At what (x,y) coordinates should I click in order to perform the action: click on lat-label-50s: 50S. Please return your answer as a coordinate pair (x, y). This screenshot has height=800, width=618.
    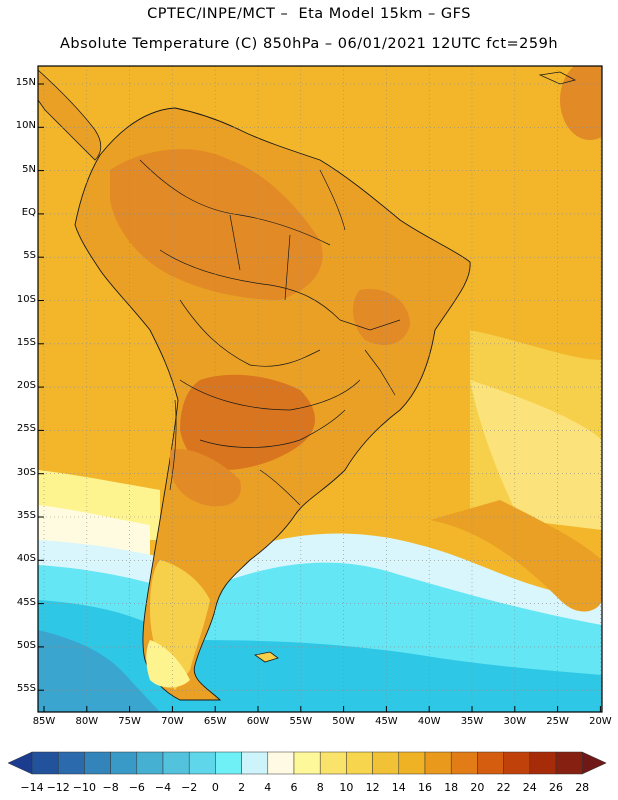
    Looking at the image, I should click on (26, 645).